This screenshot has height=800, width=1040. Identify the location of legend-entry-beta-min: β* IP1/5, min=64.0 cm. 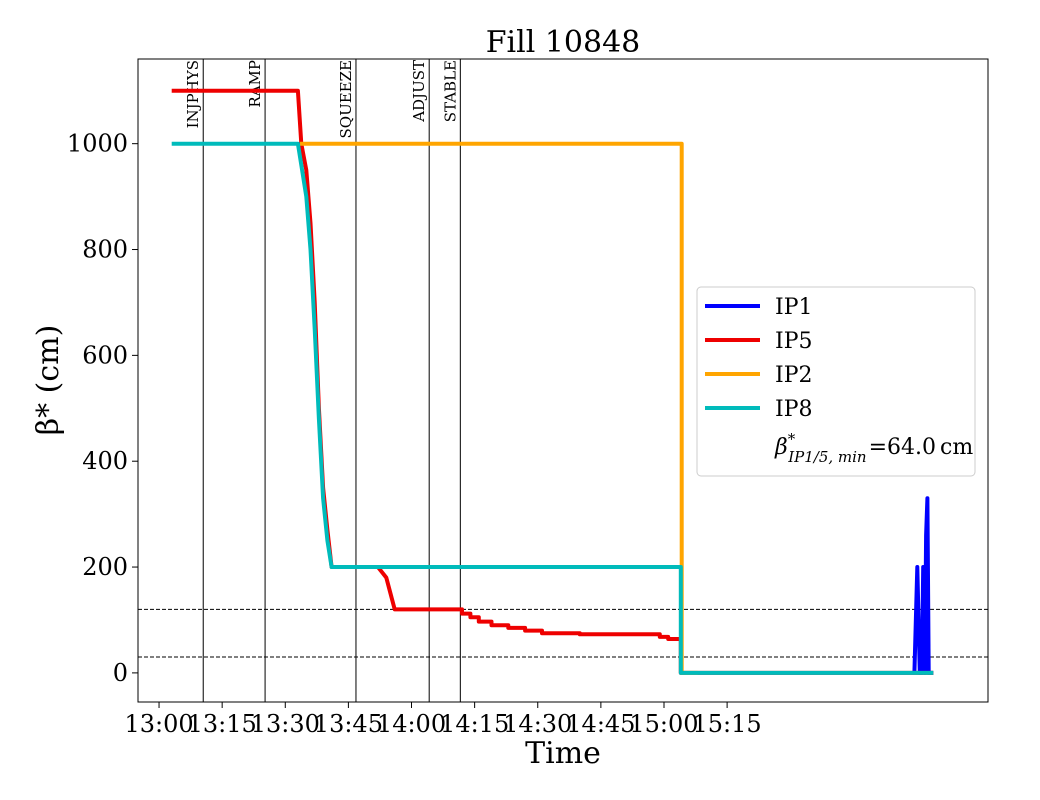
(873, 448).